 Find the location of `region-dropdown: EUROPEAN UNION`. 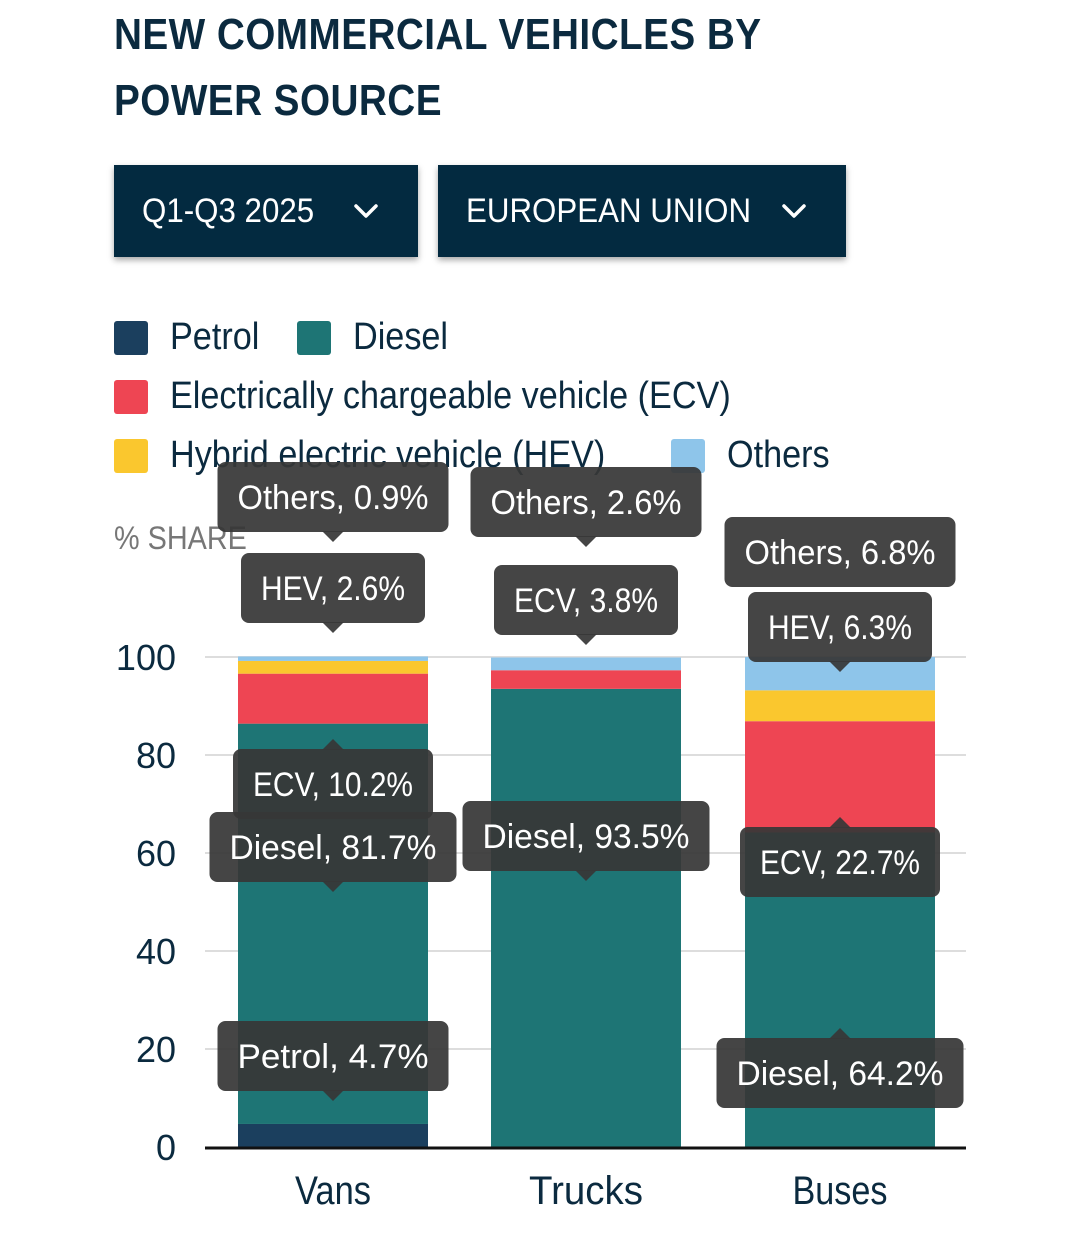

region-dropdown: EUROPEAN UNION is located at coordinates (642, 211).